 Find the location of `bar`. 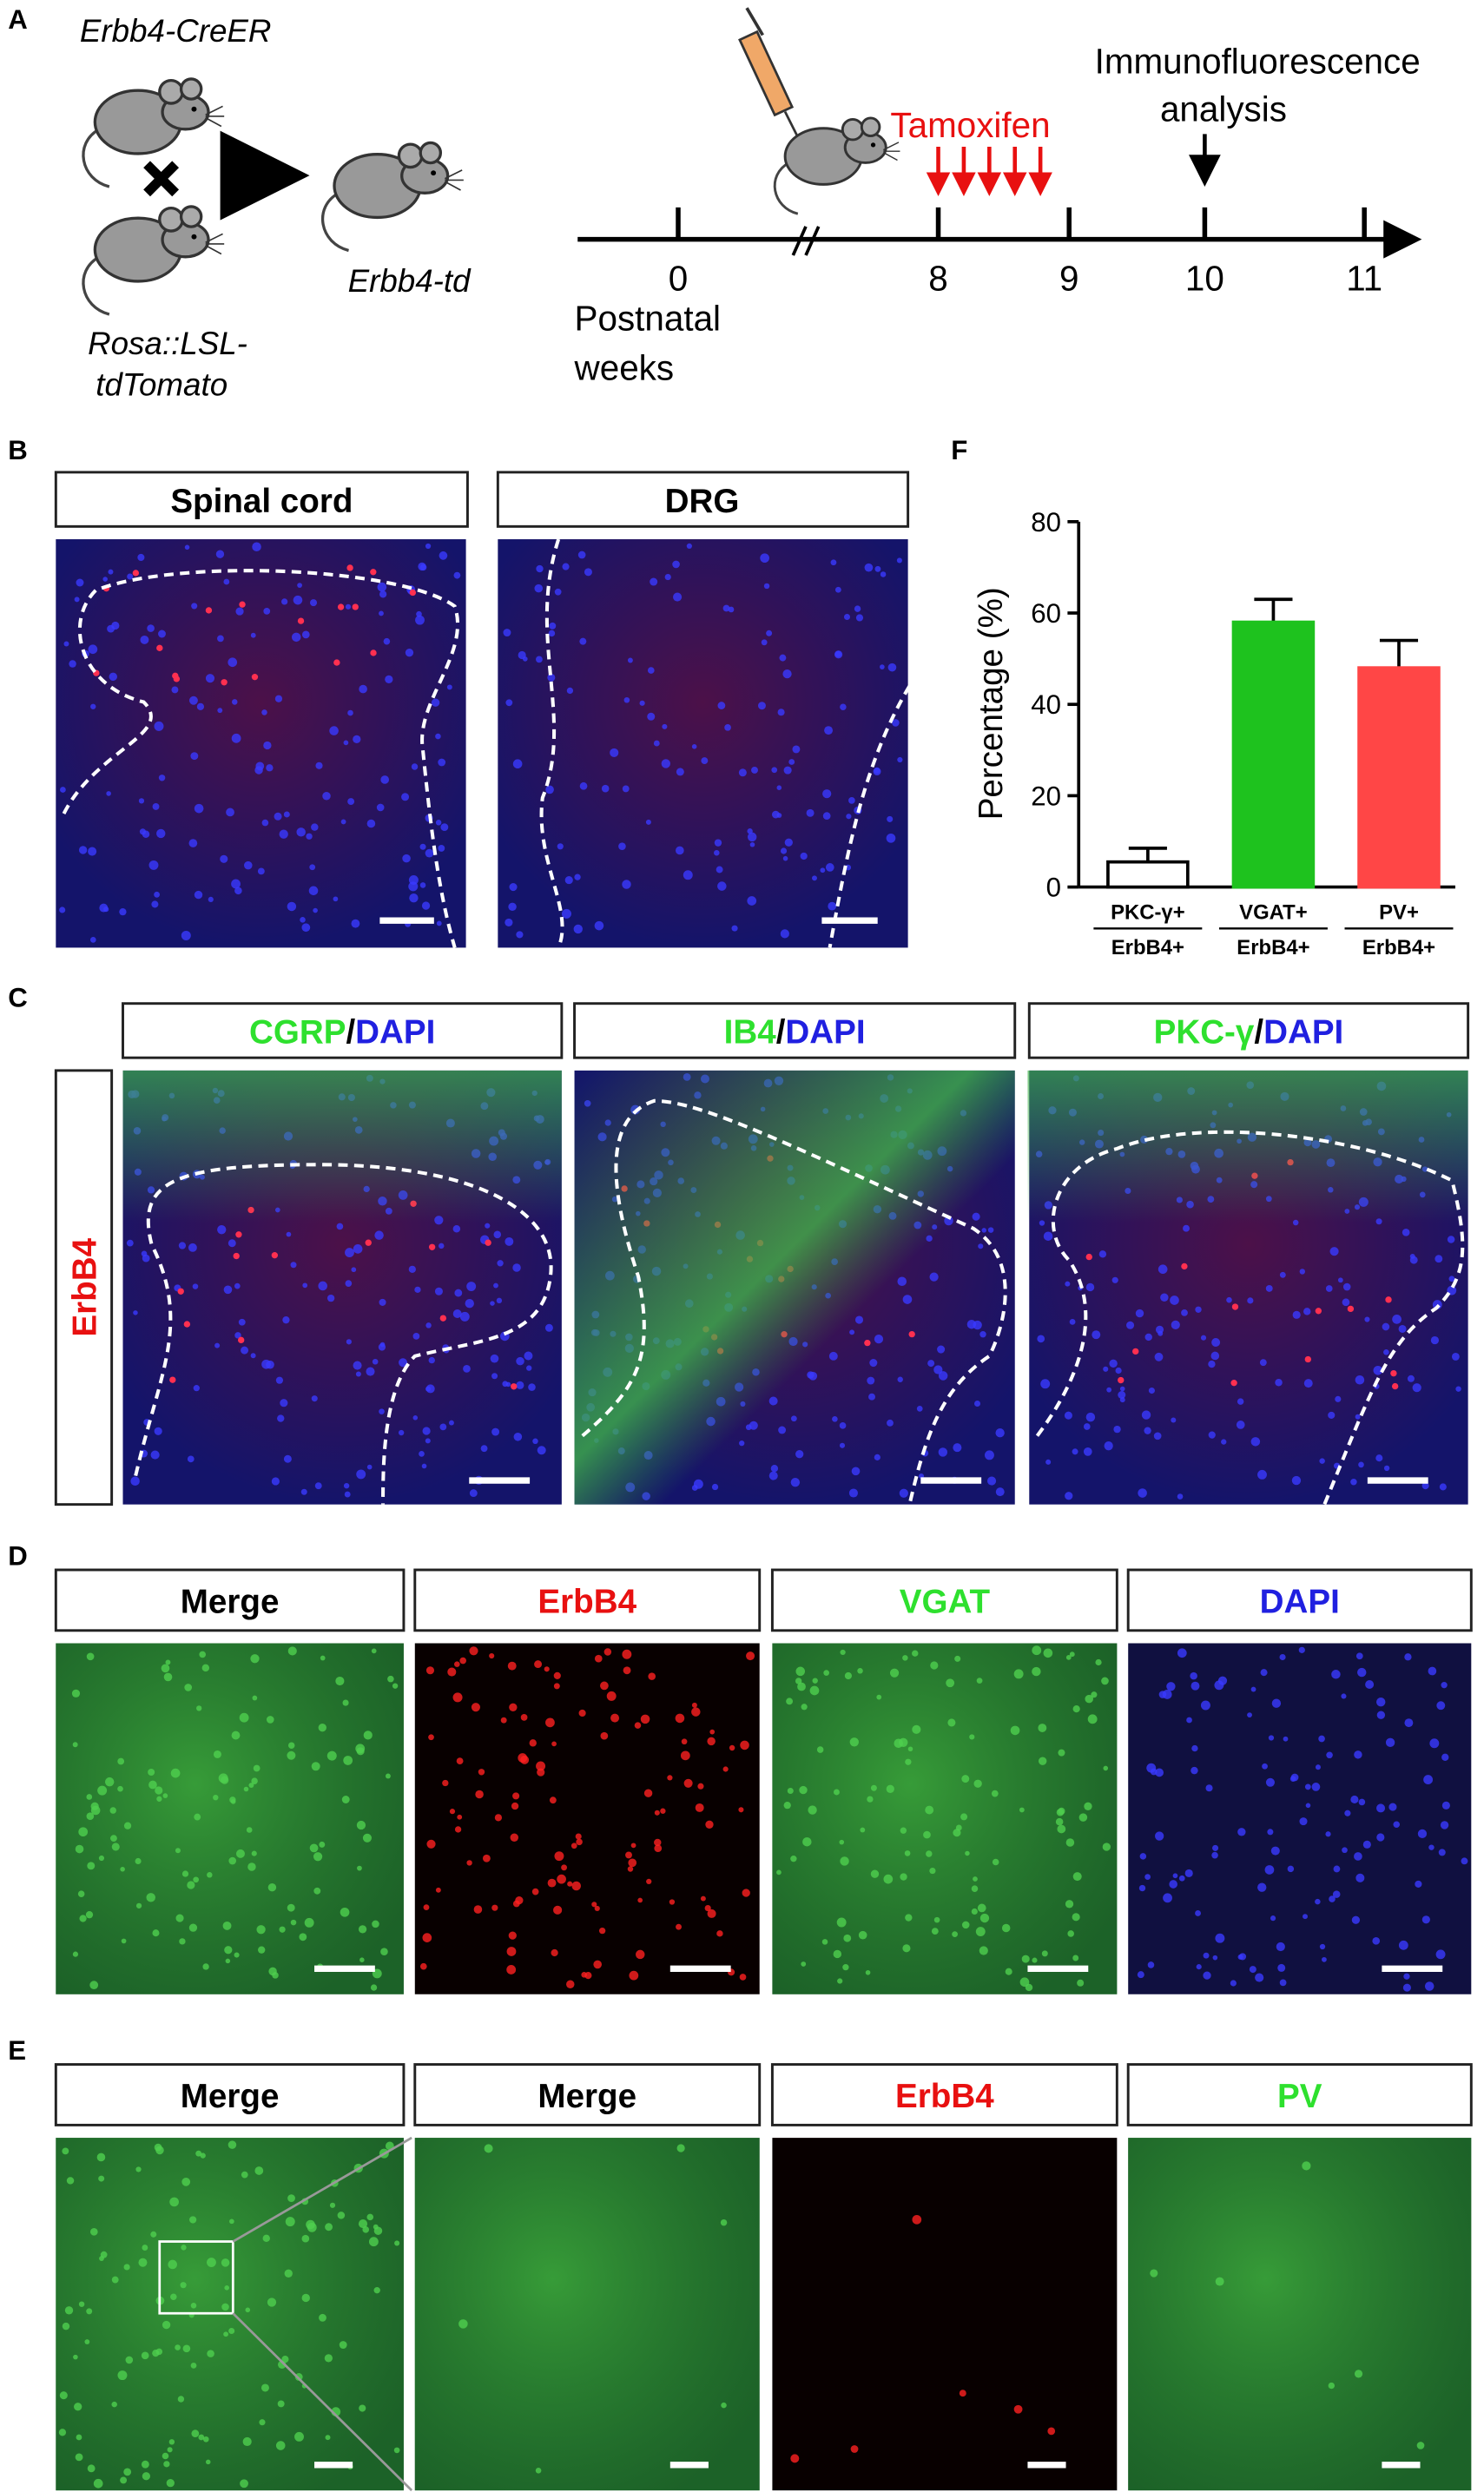

bar is located at coordinates (1399, 777).